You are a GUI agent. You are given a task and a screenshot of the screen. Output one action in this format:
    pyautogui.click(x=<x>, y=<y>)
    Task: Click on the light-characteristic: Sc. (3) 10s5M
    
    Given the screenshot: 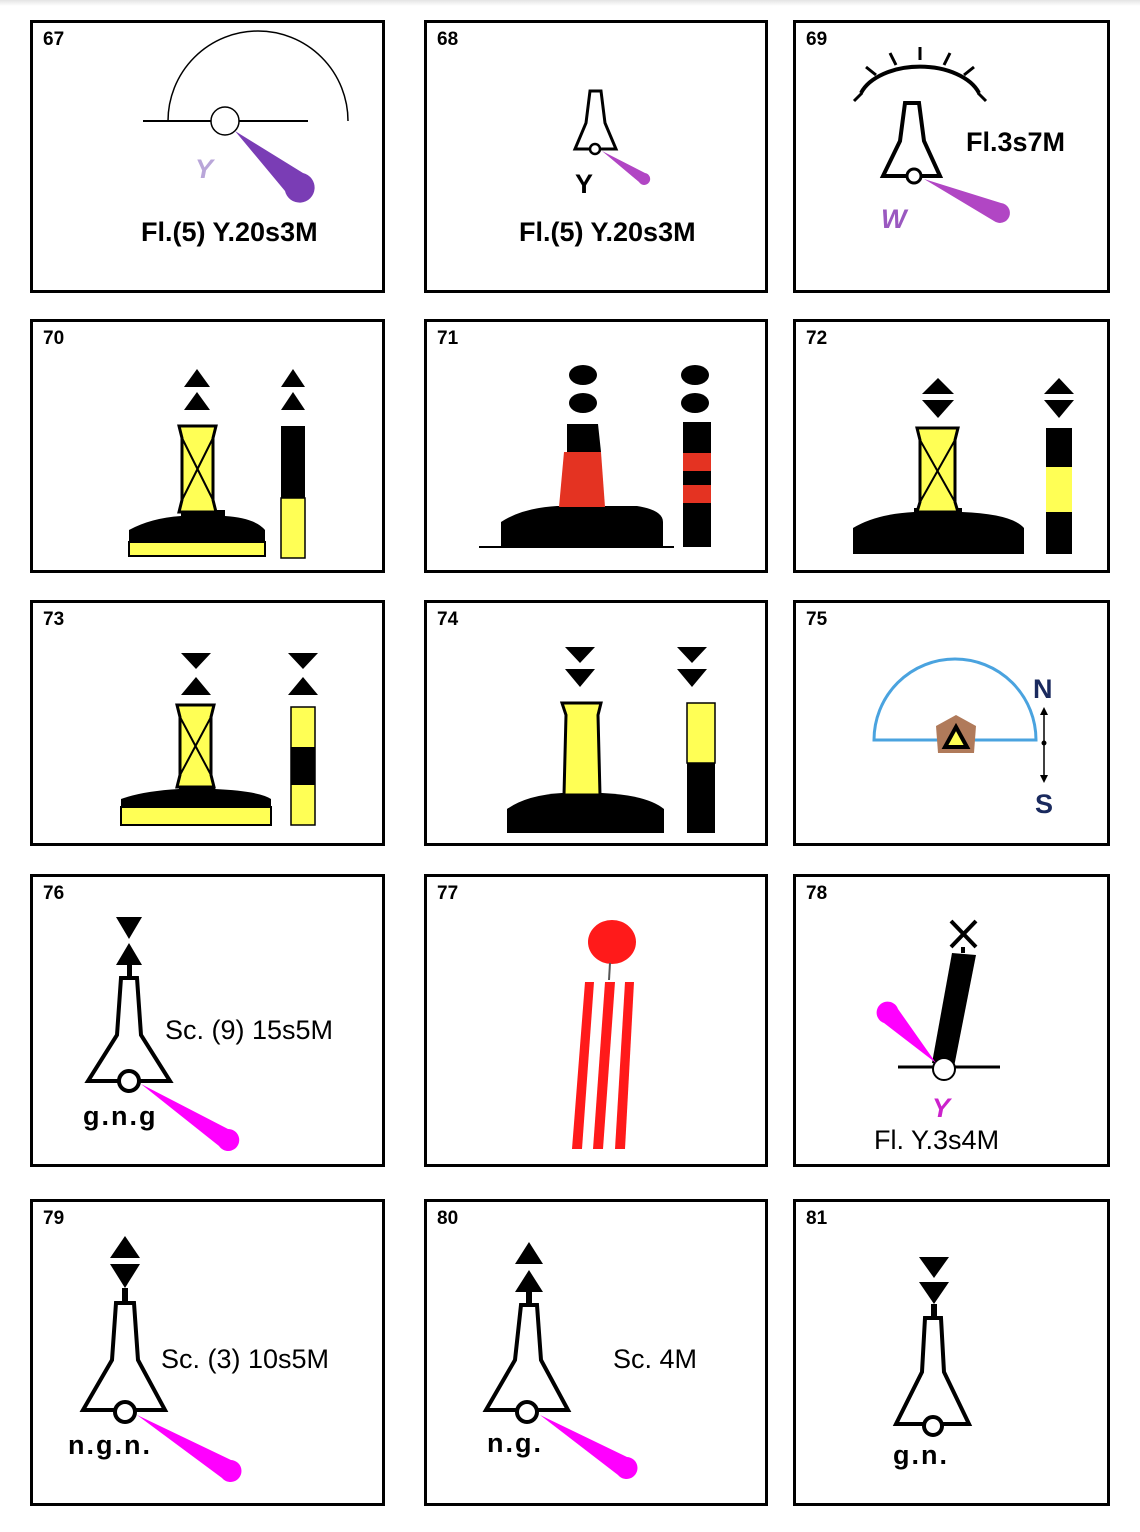 What is the action you would take?
    pyautogui.click(x=245, y=1359)
    